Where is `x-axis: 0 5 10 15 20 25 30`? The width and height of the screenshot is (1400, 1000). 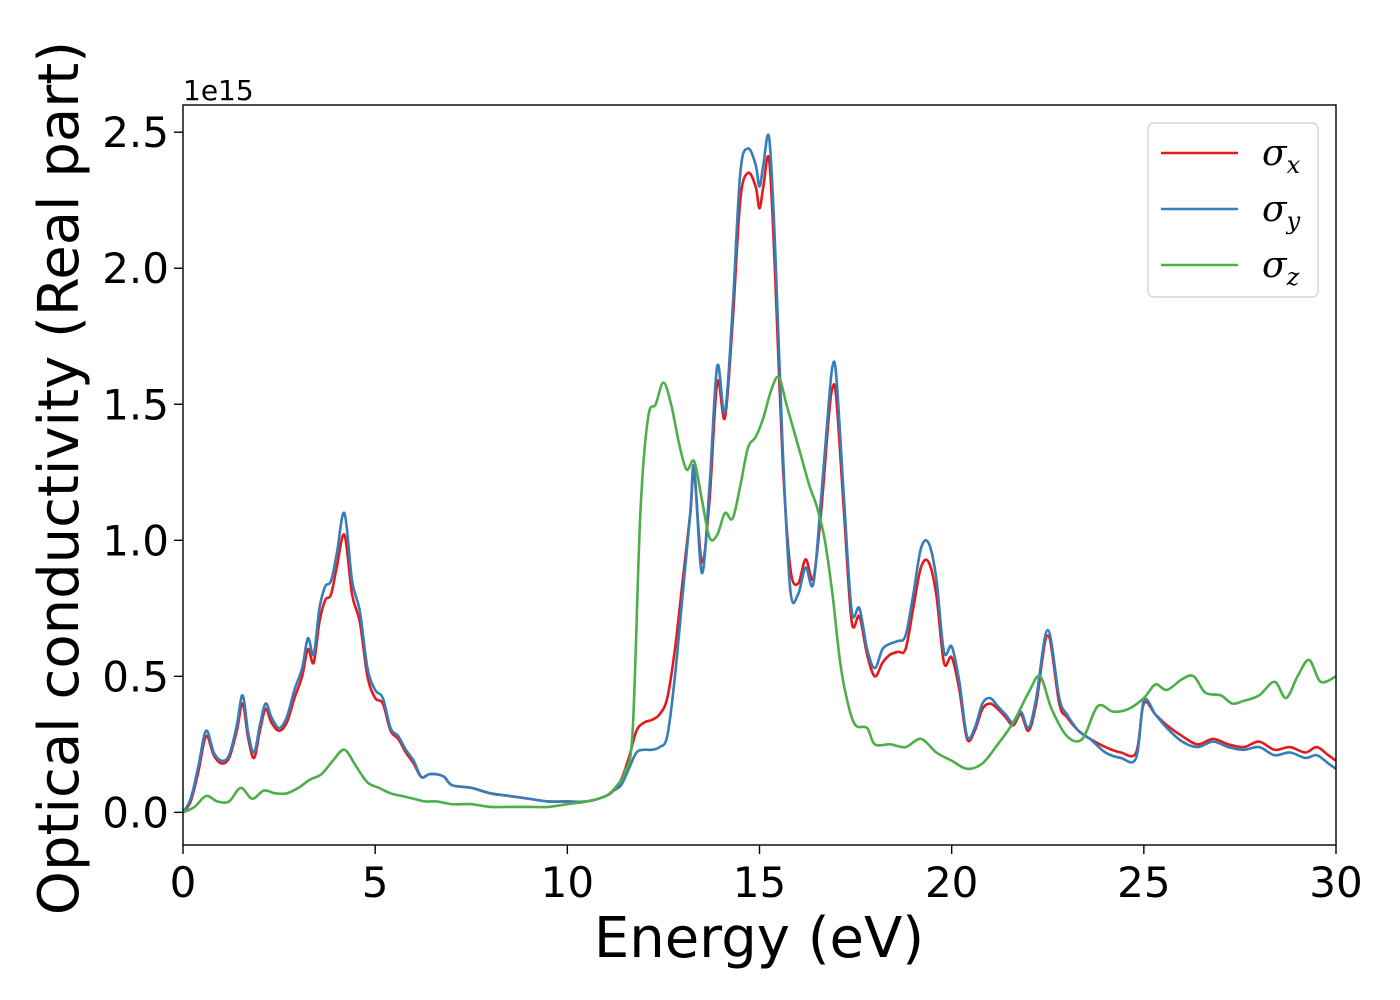
x-axis: 0 5 10 15 20 25 30 is located at coordinates (766, 876).